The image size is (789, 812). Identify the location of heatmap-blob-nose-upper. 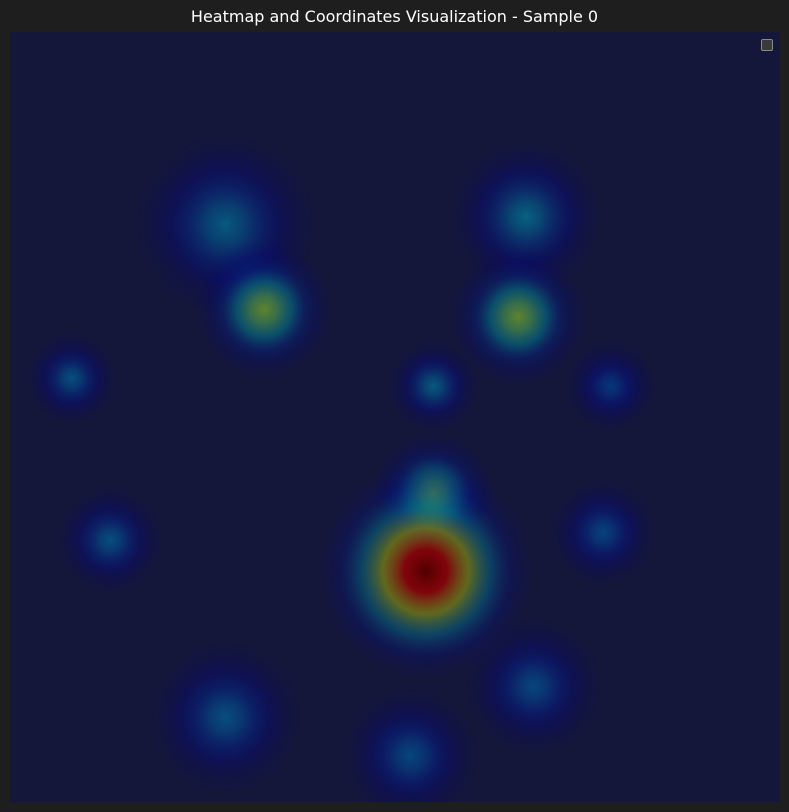
(433, 386).